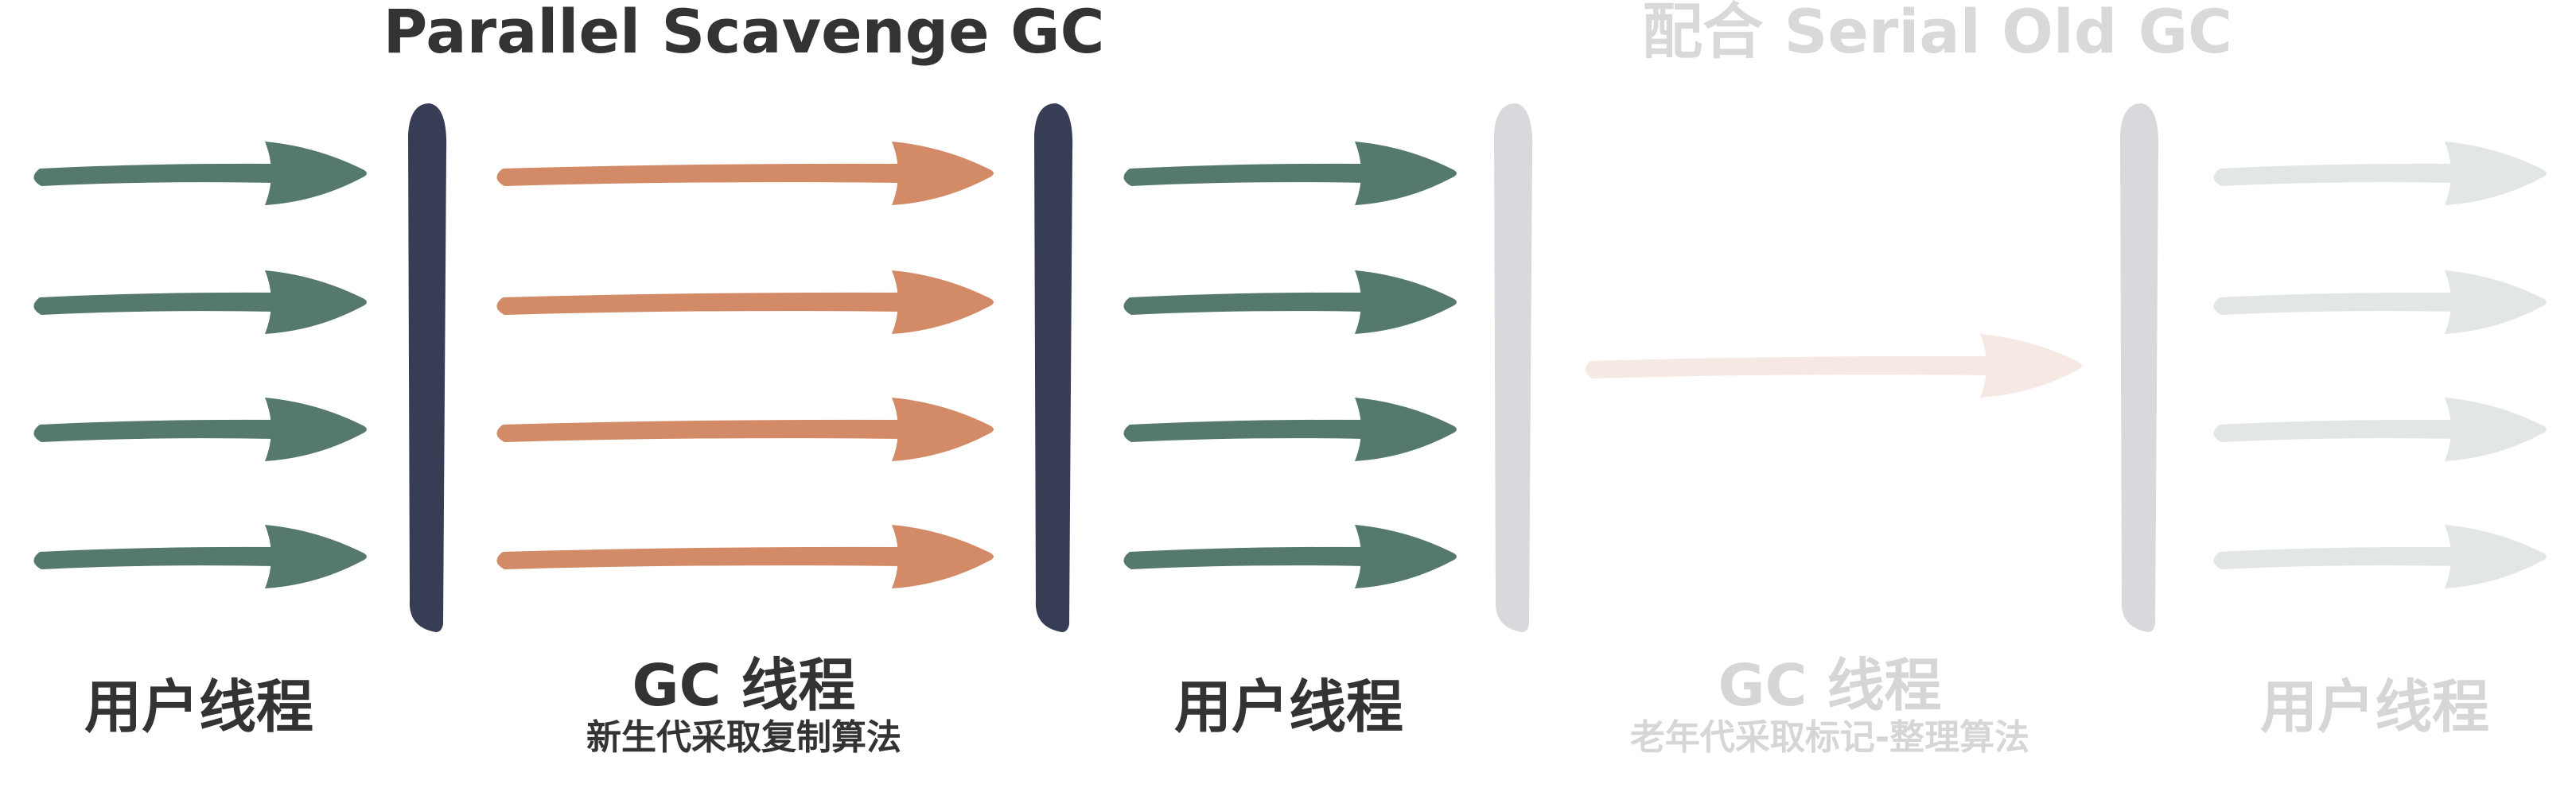 This screenshot has width=2576, height=788. Describe the element at coordinates (1937, 33) in the screenshot. I see `title-serial-old: 配合 Serial Old GC` at that location.